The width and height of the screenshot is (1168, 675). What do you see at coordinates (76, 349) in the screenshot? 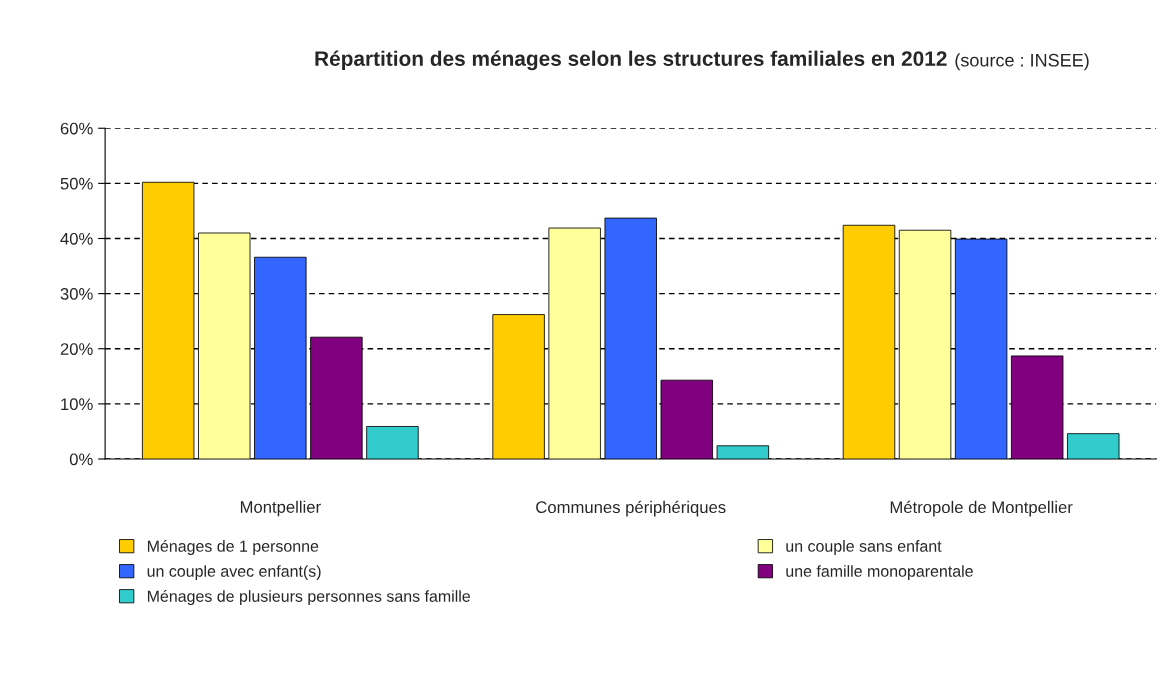
I see `y-tick-label: 20%` at bounding box center [76, 349].